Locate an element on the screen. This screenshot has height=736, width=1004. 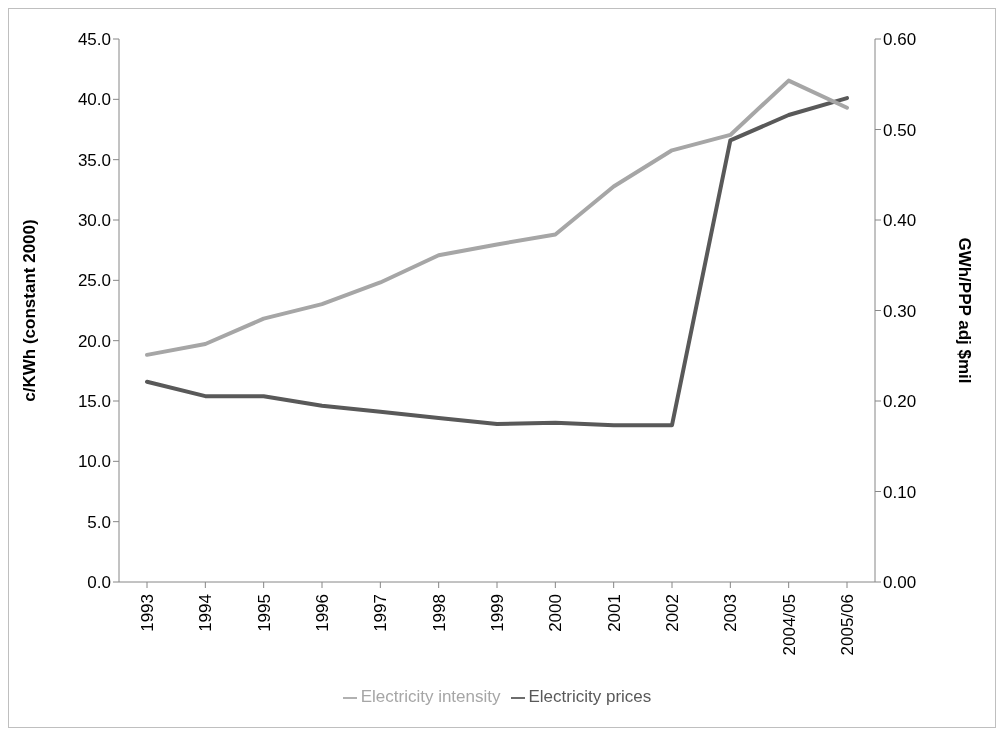
x-tick-label: 2000 is located at coordinates (556, 613).